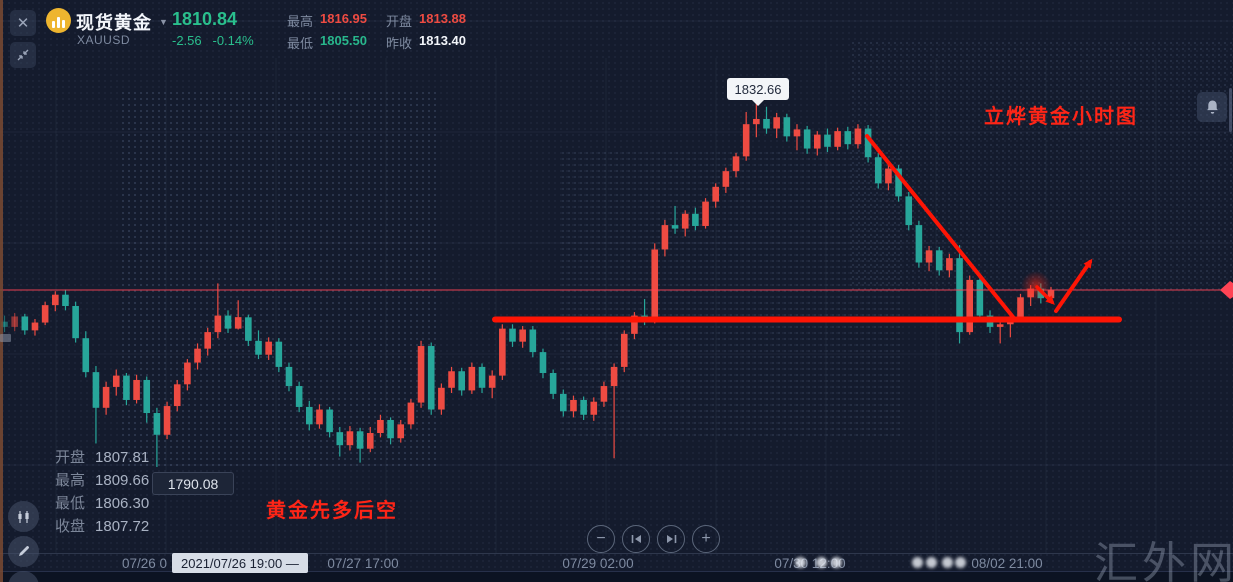 The width and height of the screenshot is (1233, 582). Describe the element at coordinates (122, 480) in the screenshot. I see `ohlc-high-value: 1809.66` at that location.